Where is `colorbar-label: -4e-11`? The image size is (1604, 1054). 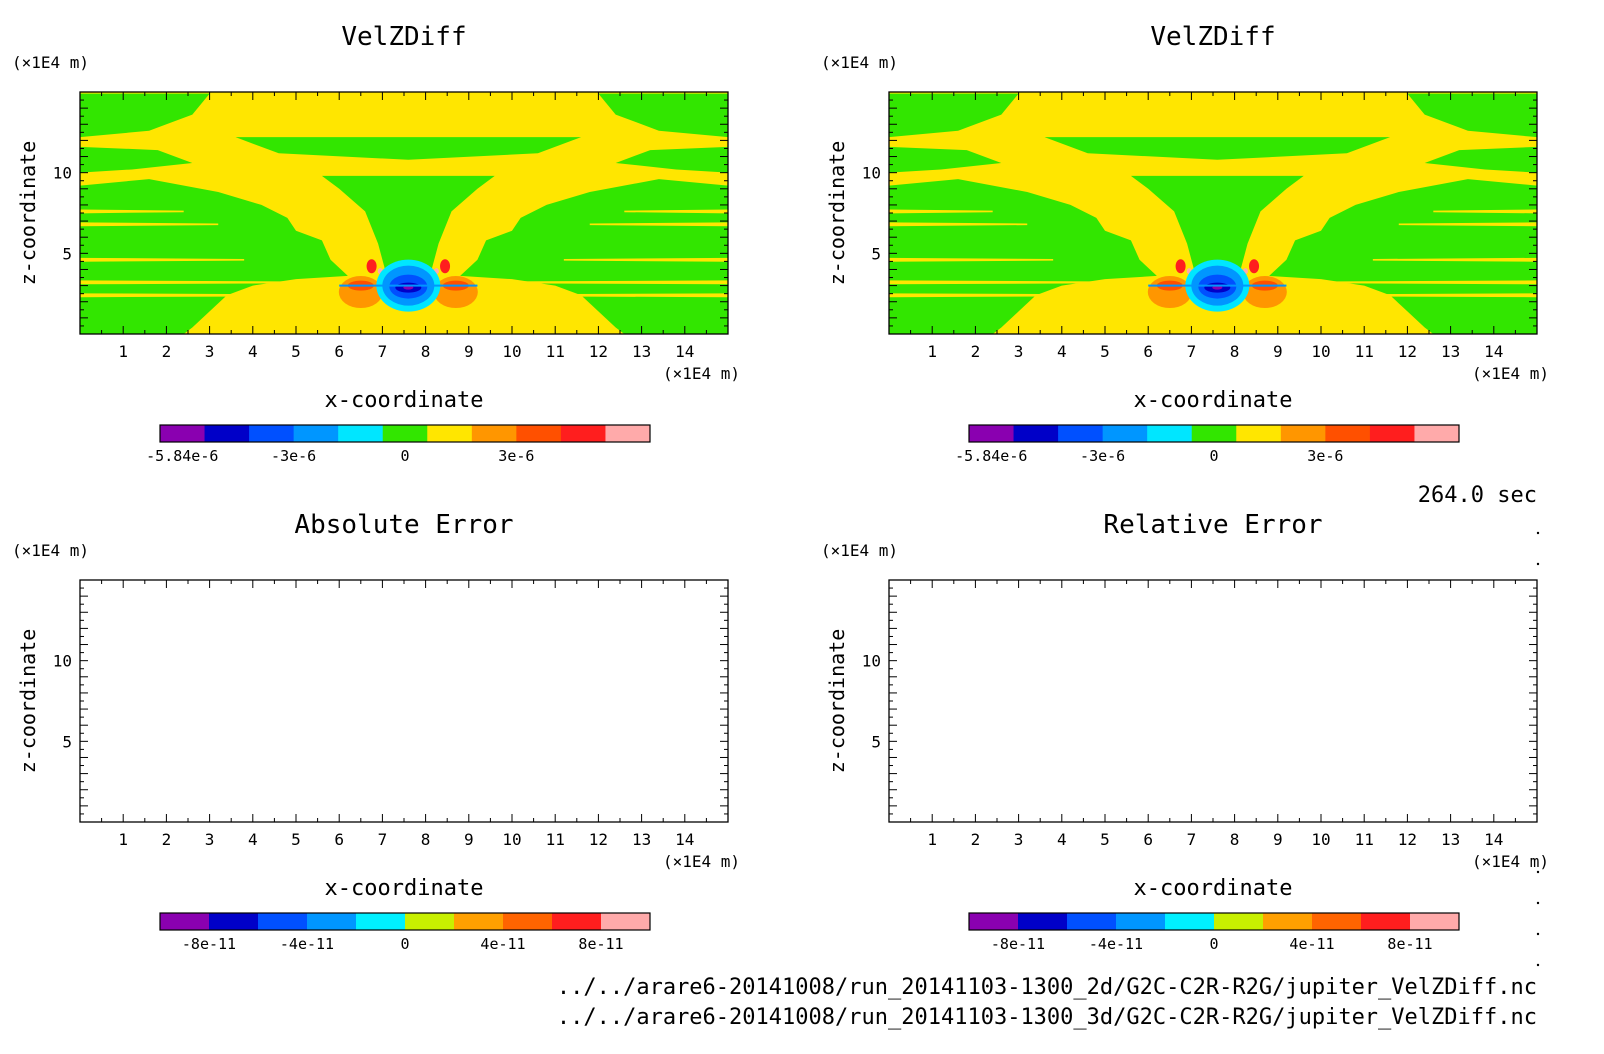 colorbar-label: -4e-11 is located at coordinates (1116, 944).